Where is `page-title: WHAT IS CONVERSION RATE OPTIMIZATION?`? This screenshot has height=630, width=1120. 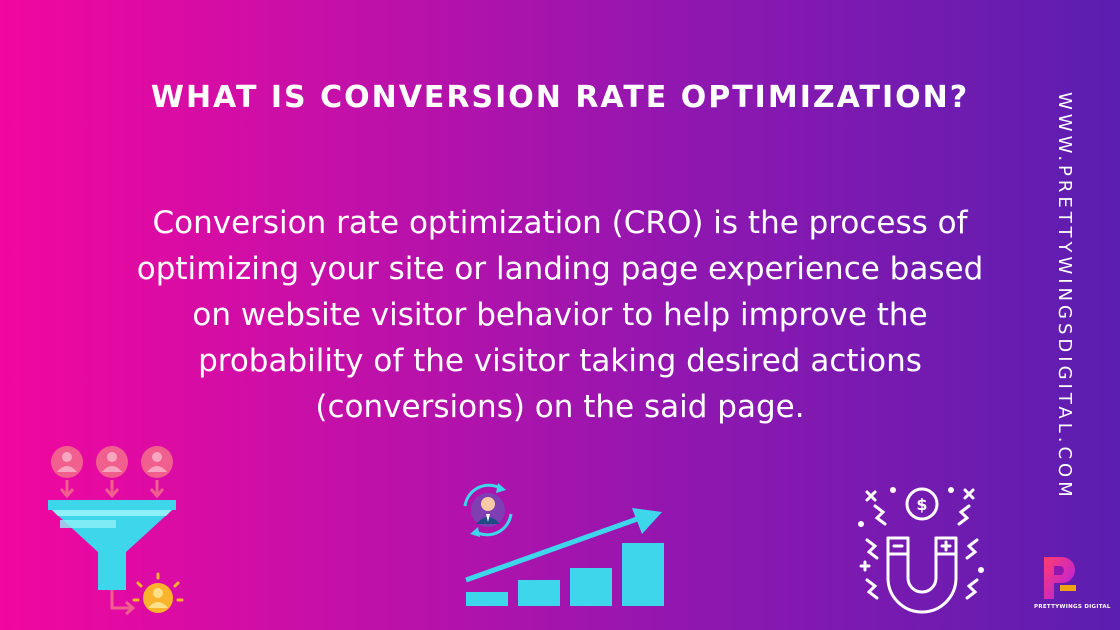
page-title: WHAT IS CONVERSION RATE OPTIMIZATION? is located at coordinates (560, 97).